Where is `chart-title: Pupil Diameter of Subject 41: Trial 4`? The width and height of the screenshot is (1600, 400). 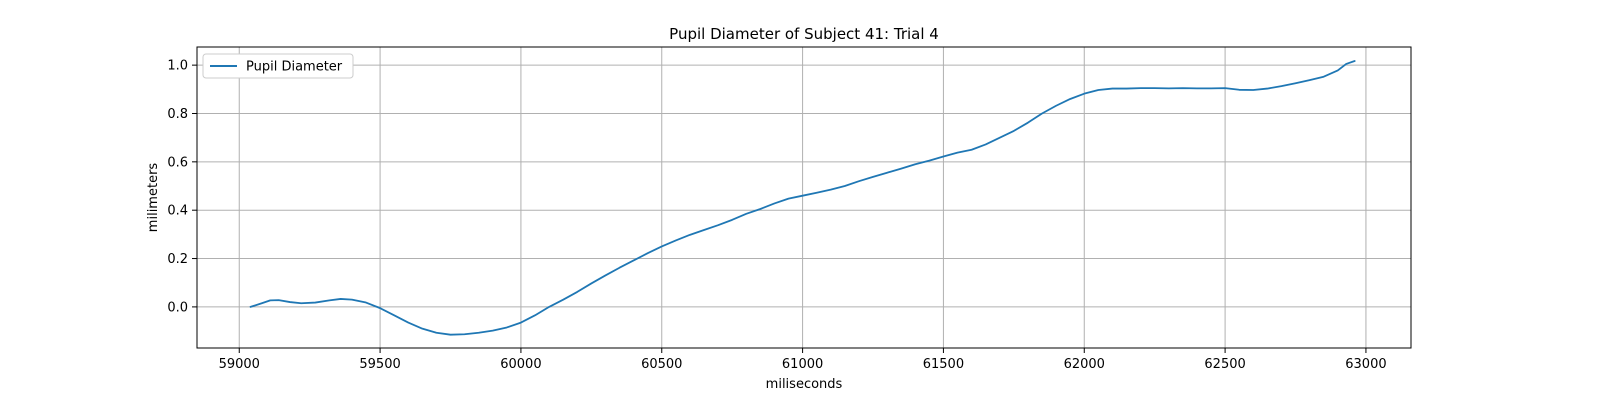 chart-title: Pupil Diameter of Subject 41: Trial 4 is located at coordinates (804, 34).